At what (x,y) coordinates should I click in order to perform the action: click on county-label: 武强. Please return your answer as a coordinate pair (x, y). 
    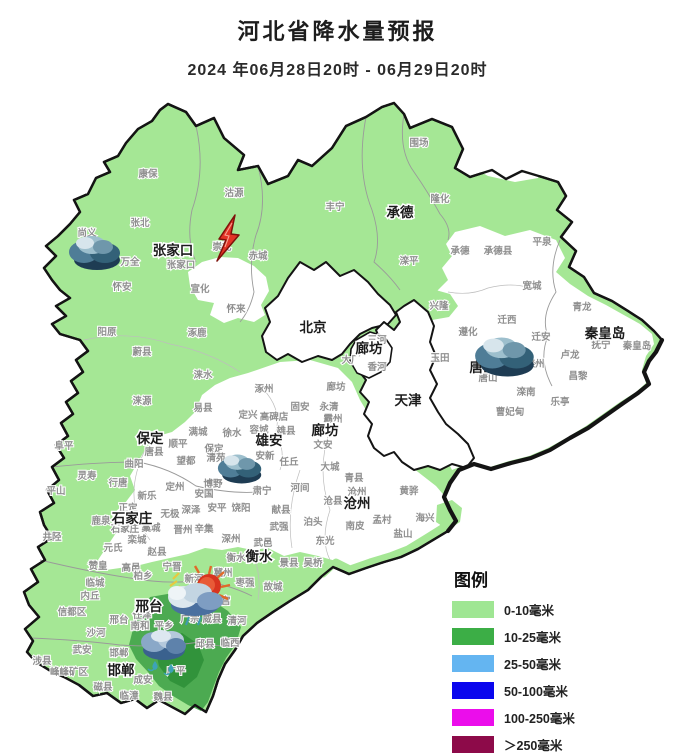
    Looking at the image, I should click on (279, 527).